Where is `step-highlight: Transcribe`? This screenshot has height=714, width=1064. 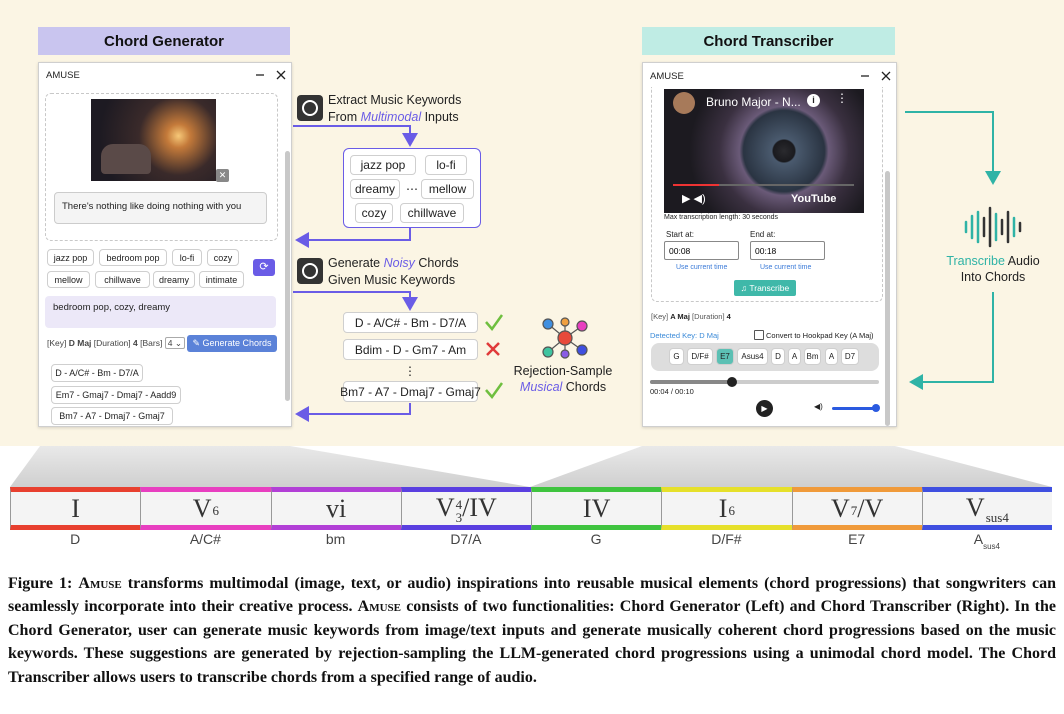
step-highlight: Transcribe is located at coordinates (975, 261).